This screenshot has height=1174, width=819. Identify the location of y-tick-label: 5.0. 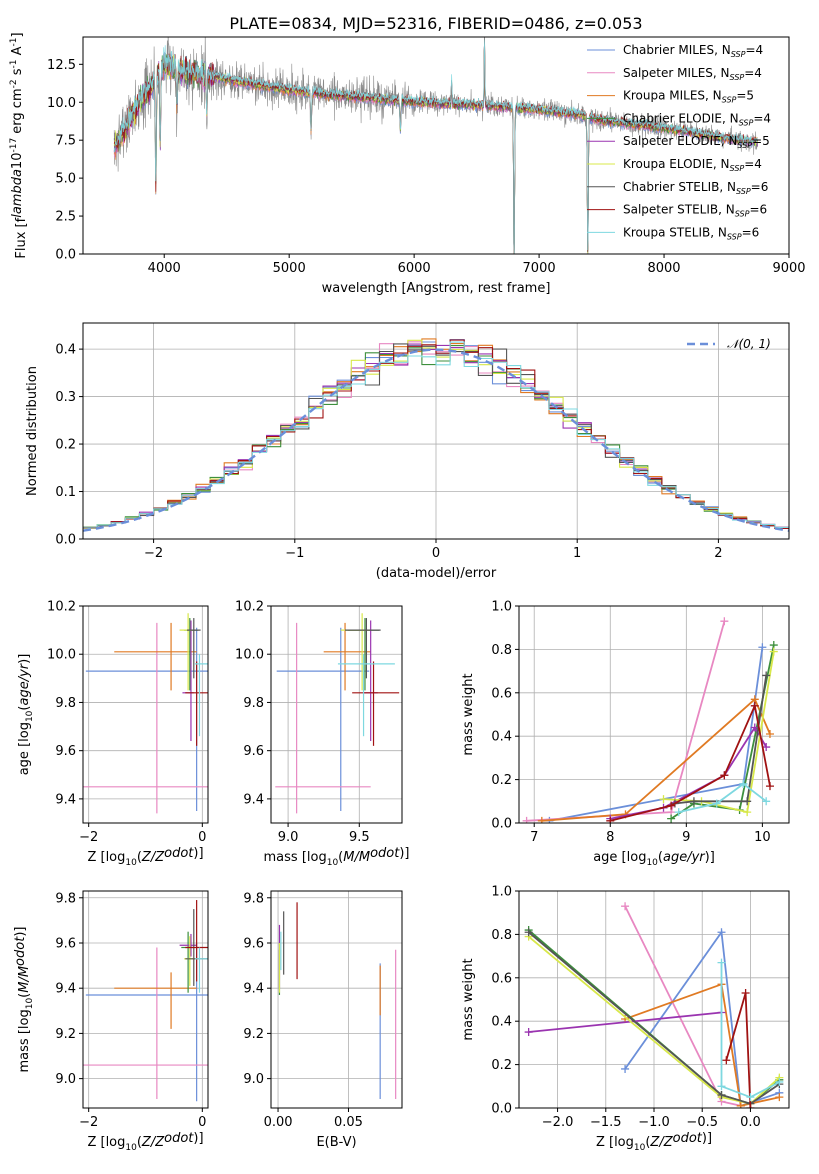
(65, 179).